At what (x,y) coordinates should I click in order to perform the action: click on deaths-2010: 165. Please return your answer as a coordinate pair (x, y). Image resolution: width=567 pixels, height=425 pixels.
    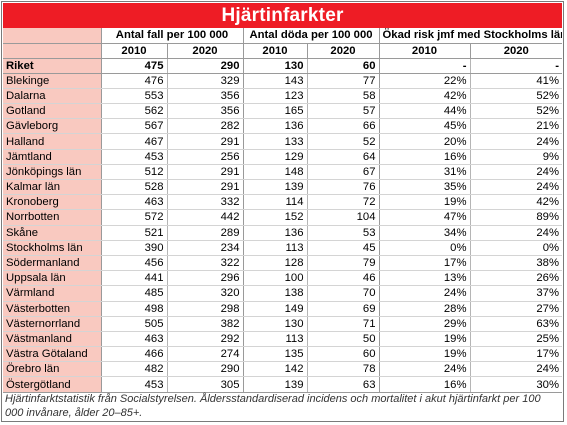
    Looking at the image, I should click on (274, 111).